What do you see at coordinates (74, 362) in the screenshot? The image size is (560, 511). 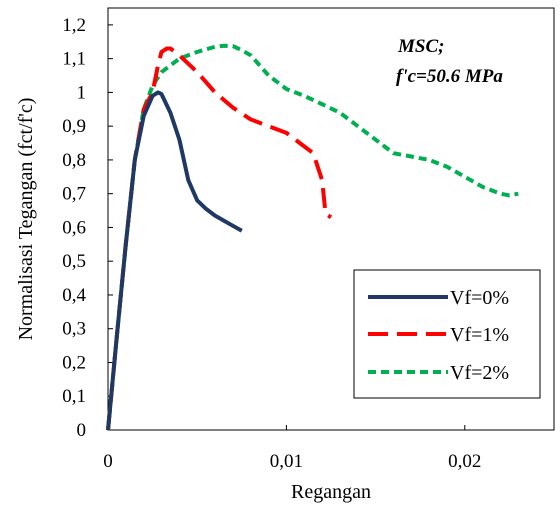 I see `y-tick-label: 0,2` at bounding box center [74, 362].